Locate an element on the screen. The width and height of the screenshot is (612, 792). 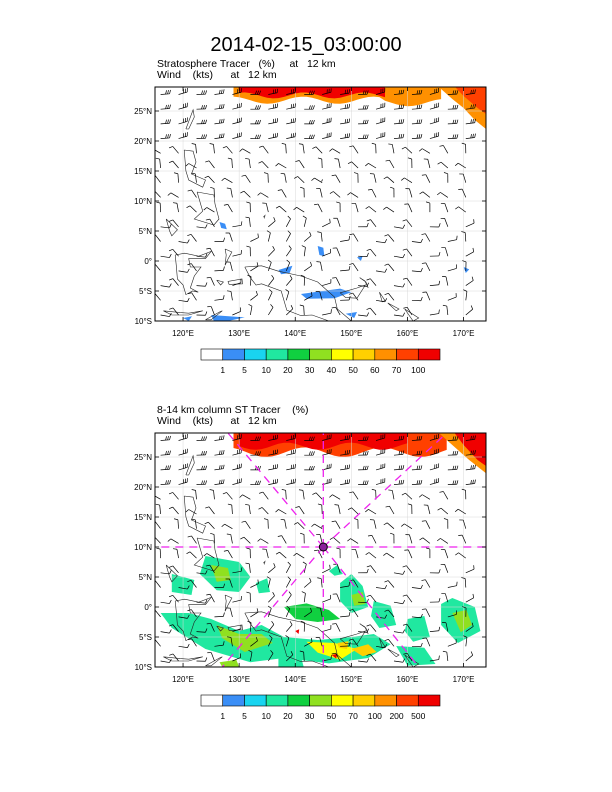
colorbar-label: 60 is located at coordinates (375, 370).